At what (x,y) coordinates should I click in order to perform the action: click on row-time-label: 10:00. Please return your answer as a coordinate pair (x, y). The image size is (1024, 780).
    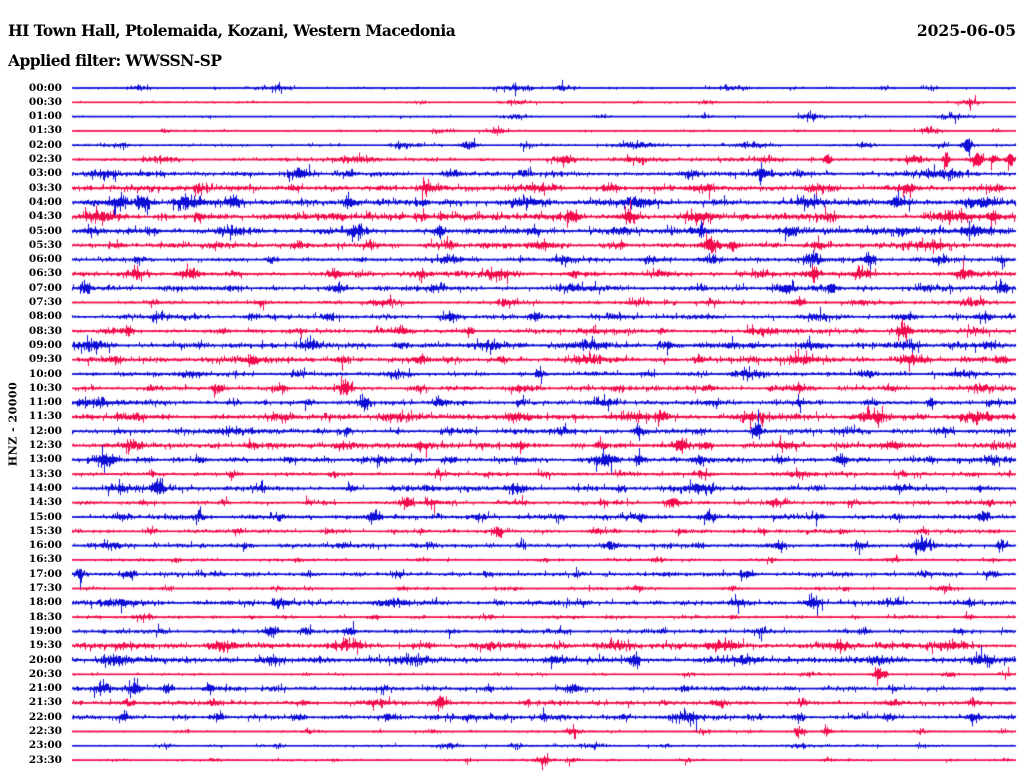
    Looking at the image, I should click on (45, 373).